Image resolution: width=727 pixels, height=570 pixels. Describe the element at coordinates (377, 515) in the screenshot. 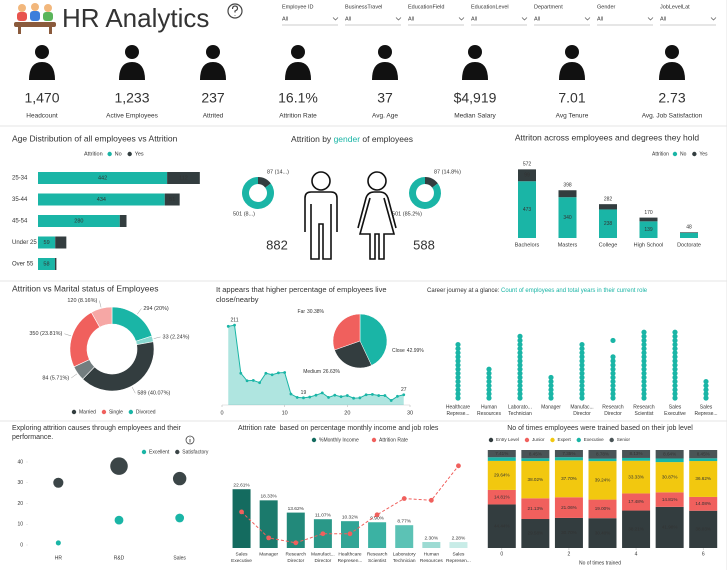

I see `line-point` at that location.